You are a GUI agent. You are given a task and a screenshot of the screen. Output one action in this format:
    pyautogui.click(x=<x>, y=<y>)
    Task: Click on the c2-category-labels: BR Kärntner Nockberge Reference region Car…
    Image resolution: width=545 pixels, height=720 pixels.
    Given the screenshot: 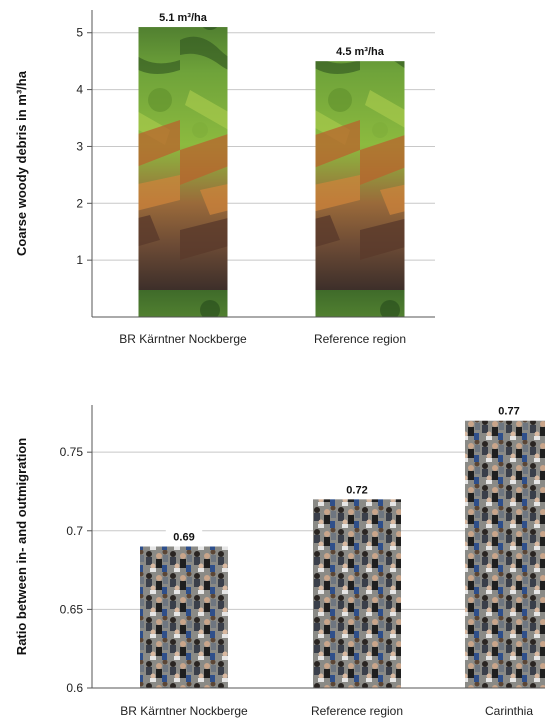 What is the action you would take?
    pyautogui.click(x=326, y=711)
    